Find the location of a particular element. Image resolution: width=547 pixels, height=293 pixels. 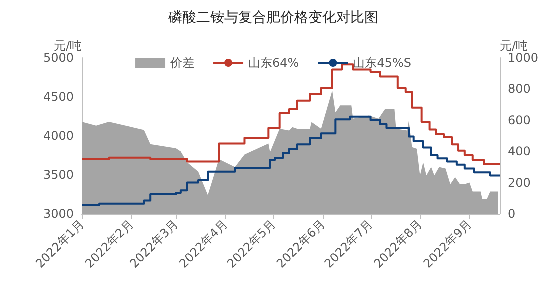

y2-tick-label: 0 is located at coordinates (512, 214).